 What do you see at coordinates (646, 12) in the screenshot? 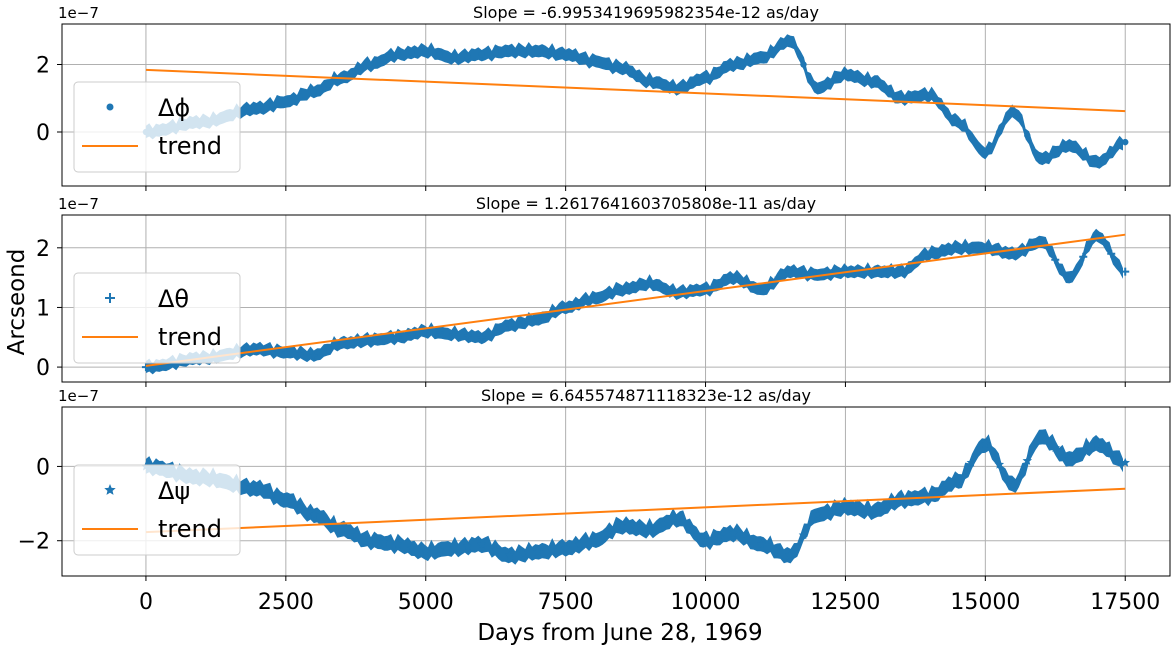
I see `subplot-title: Slope = -6.9953419695982354e-12 as/day` at bounding box center [646, 12].